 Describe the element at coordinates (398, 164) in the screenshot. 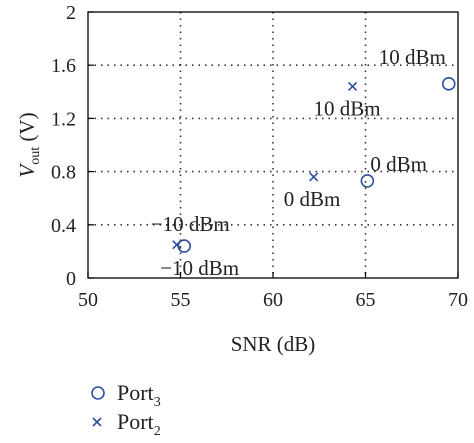

I see `port3-label-1: 0 dBm` at that location.